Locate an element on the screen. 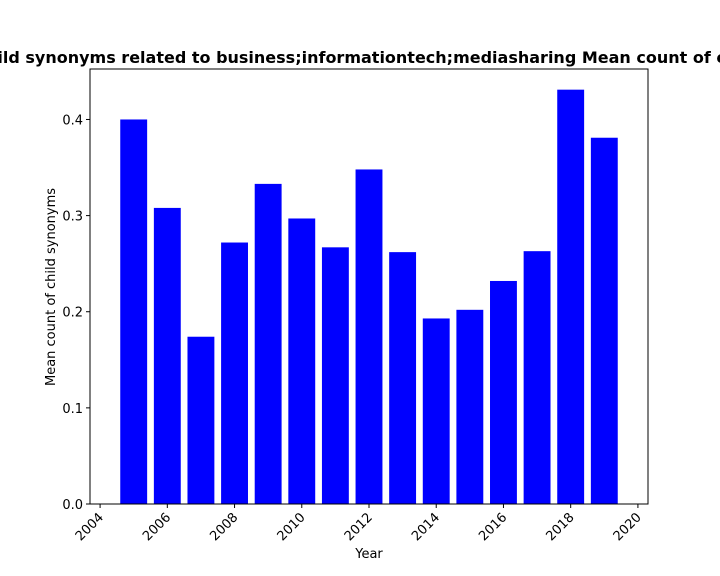 This screenshot has height=576, width=720. y-tick-label: 0.3 is located at coordinates (72, 217).